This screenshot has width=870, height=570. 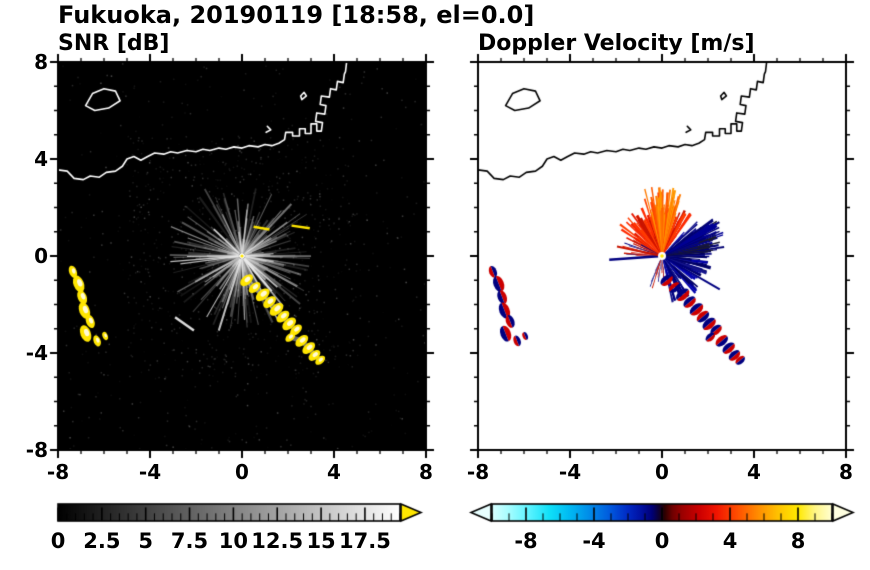 What do you see at coordinates (662, 513) in the screenshot?
I see `doppler-colorbar-canvas` at bounding box center [662, 513].